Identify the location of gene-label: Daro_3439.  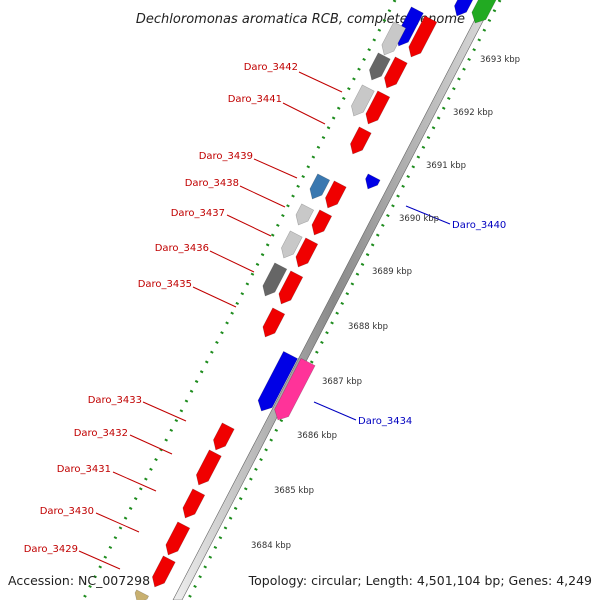
(226, 156).